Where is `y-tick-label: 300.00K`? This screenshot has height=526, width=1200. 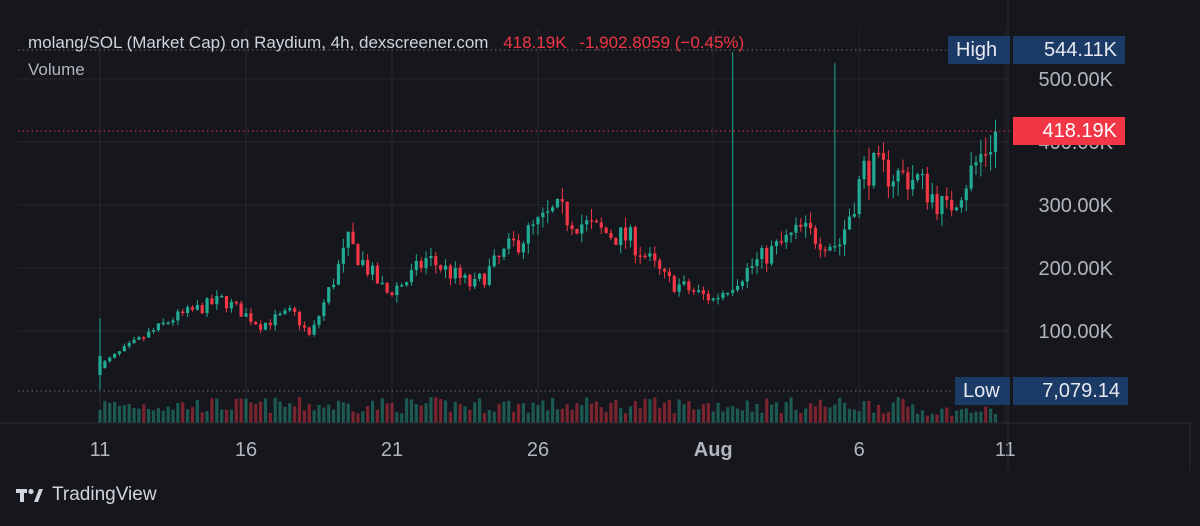
y-tick-label: 300.00K is located at coordinates (1075, 206).